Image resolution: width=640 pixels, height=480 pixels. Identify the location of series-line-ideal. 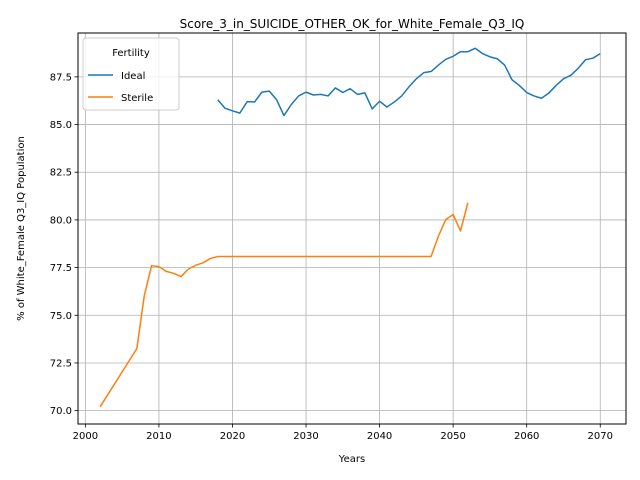
(409, 82).